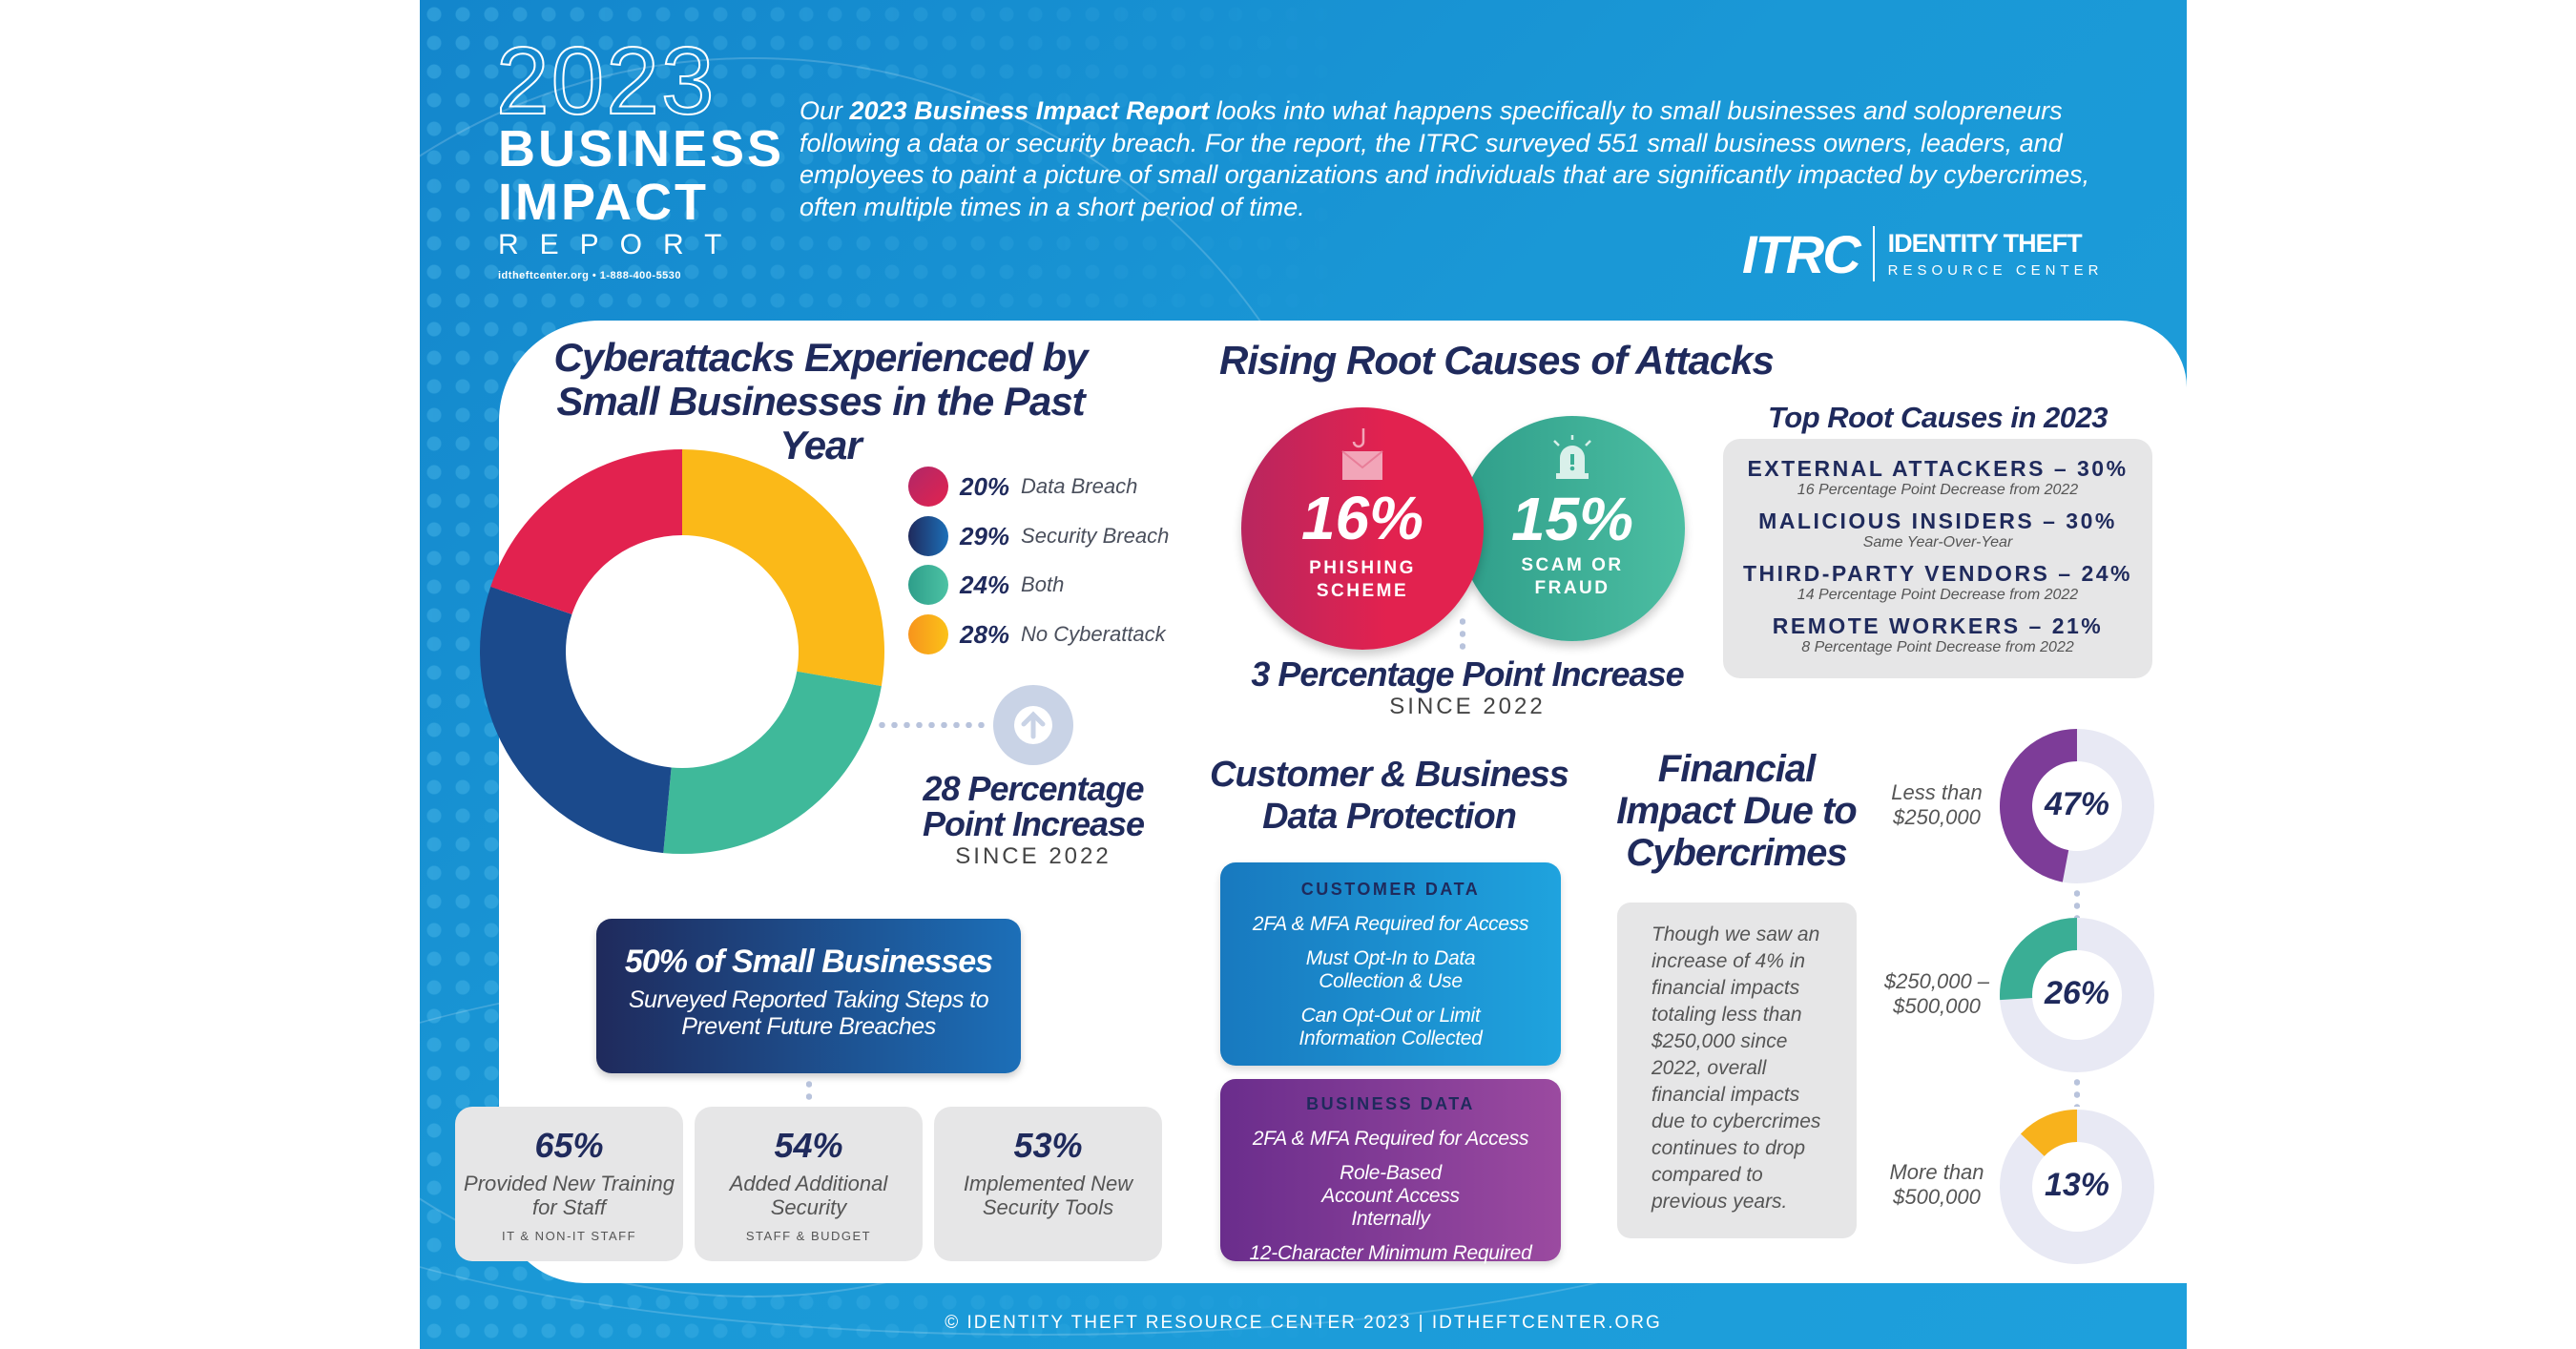 Image resolution: width=2576 pixels, height=1349 pixels. Describe the element at coordinates (575, 720) in the screenshot. I see `donut-segment-security-breach` at that location.